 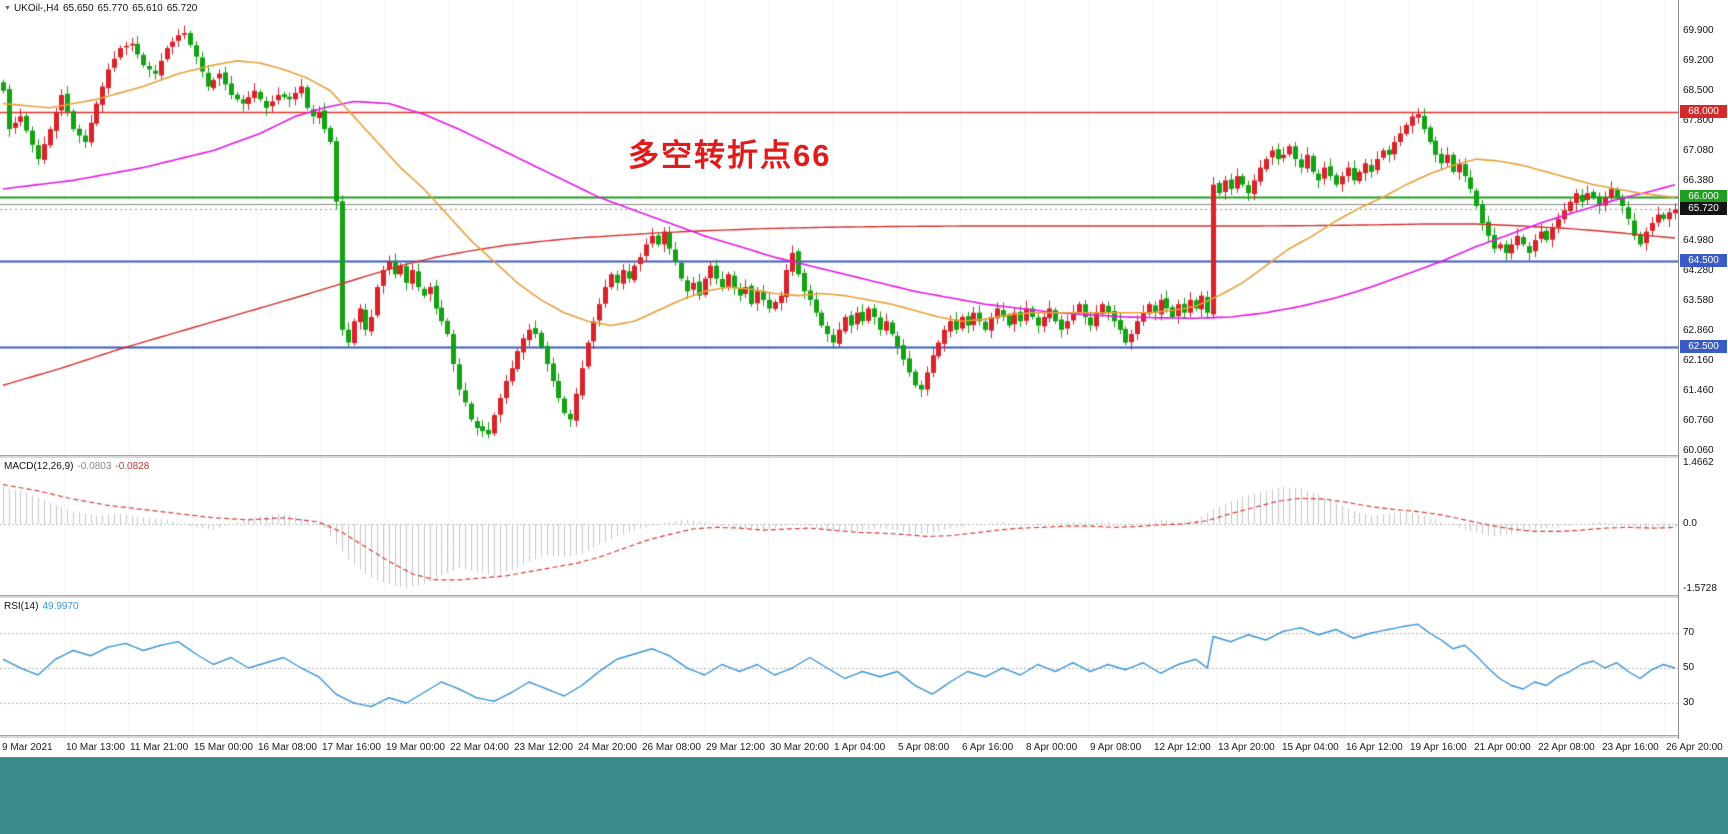 What do you see at coordinates (1689, 632) in the screenshot?
I see `rsi-axis-label: 70` at bounding box center [1689, 632].